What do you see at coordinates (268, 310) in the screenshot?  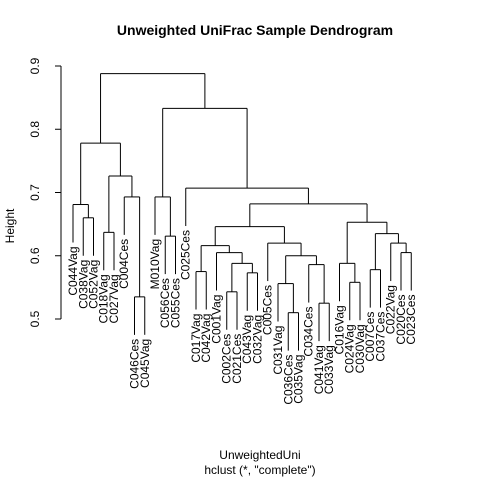 I see `leaf-label: C005Ces` at bounding box center [268, 310].